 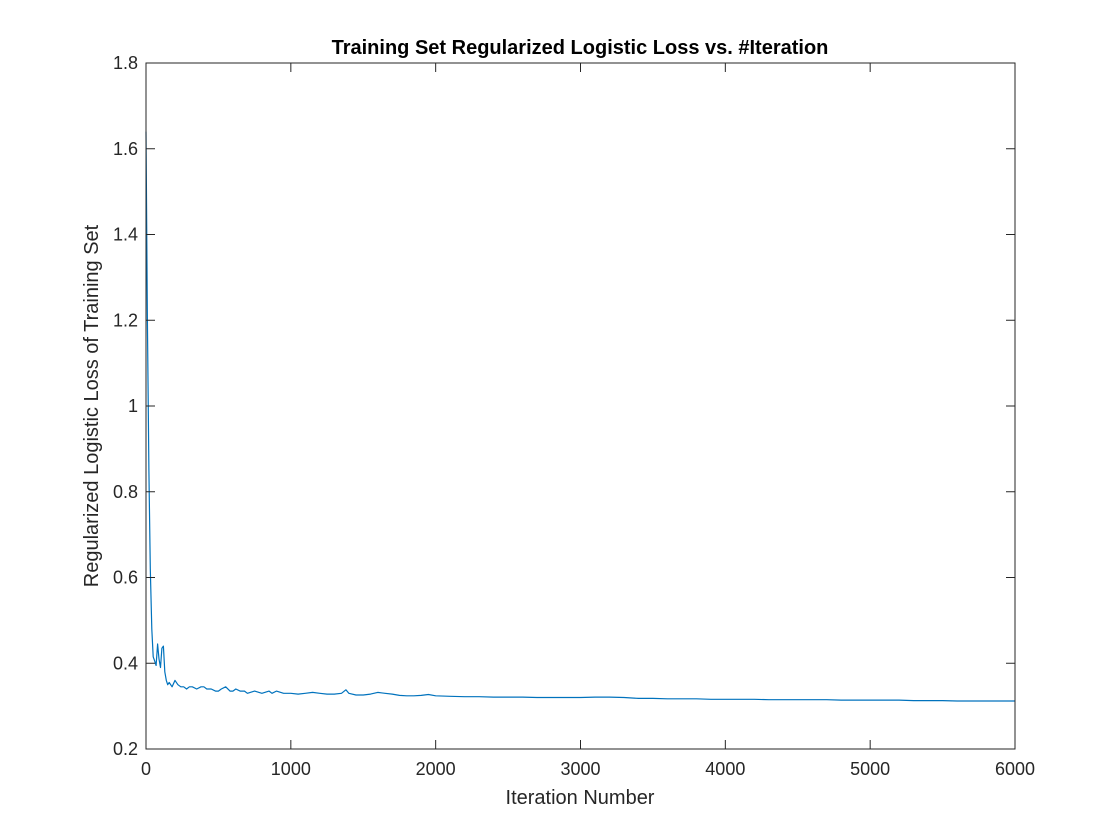 What do you see at coordinates (725, 769) in the screenshot?
I see `x-tick-label: 4000` at bounding box center [725, 769].